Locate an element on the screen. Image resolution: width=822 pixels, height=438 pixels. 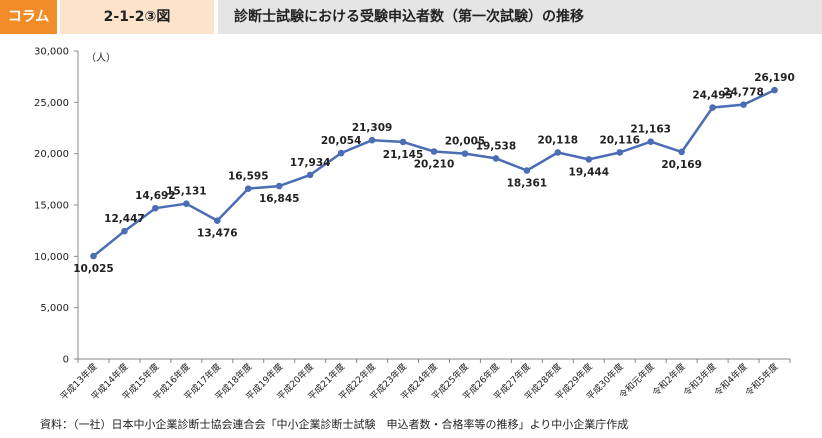
data-label: 21,145 is located at coordinates (403, 155).